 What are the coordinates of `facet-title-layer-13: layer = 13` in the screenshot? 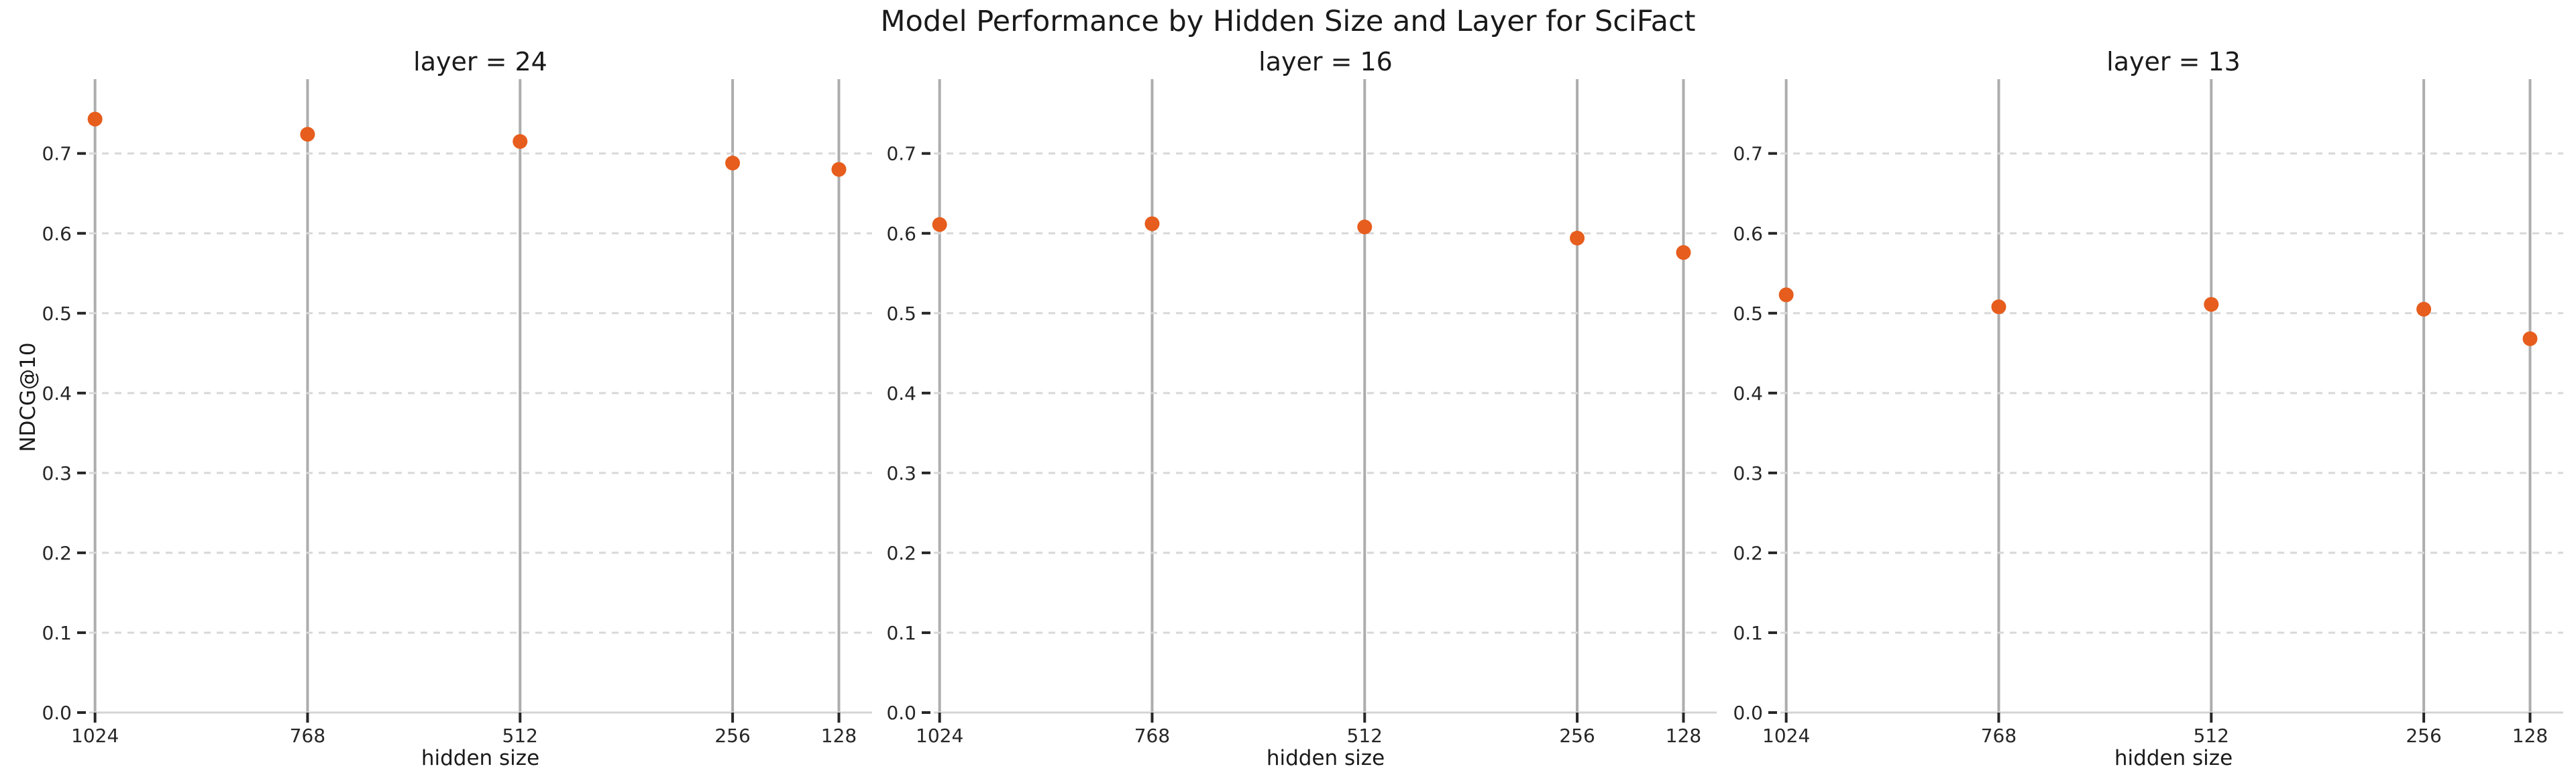 It's located at (2173, 61).